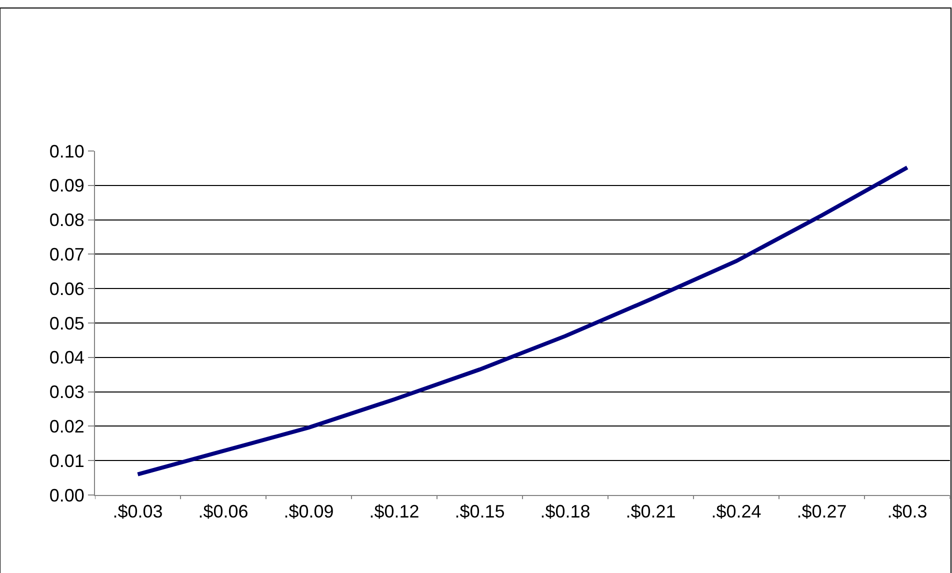 This screenshot has height=573, width=952. Describe the element at coordinates (479, 512) in the screenshot. I see `x-tick-label: .$0.15` at that location.